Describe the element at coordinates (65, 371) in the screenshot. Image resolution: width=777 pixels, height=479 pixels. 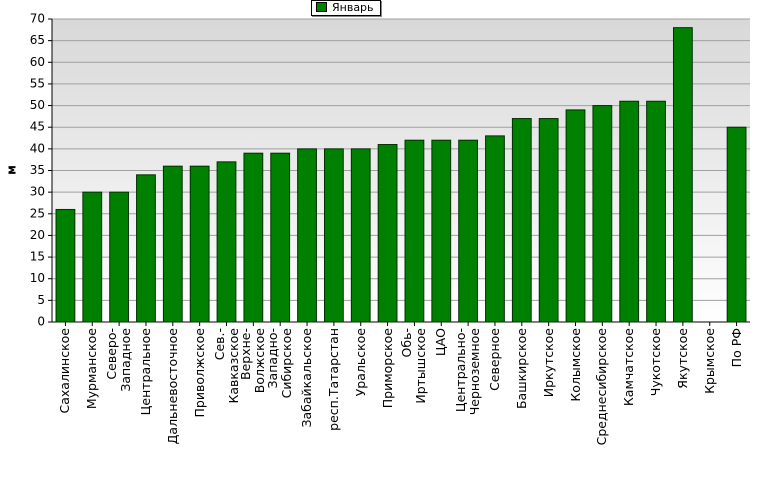
I see `x-tick-label: Сахалинское` at that location.